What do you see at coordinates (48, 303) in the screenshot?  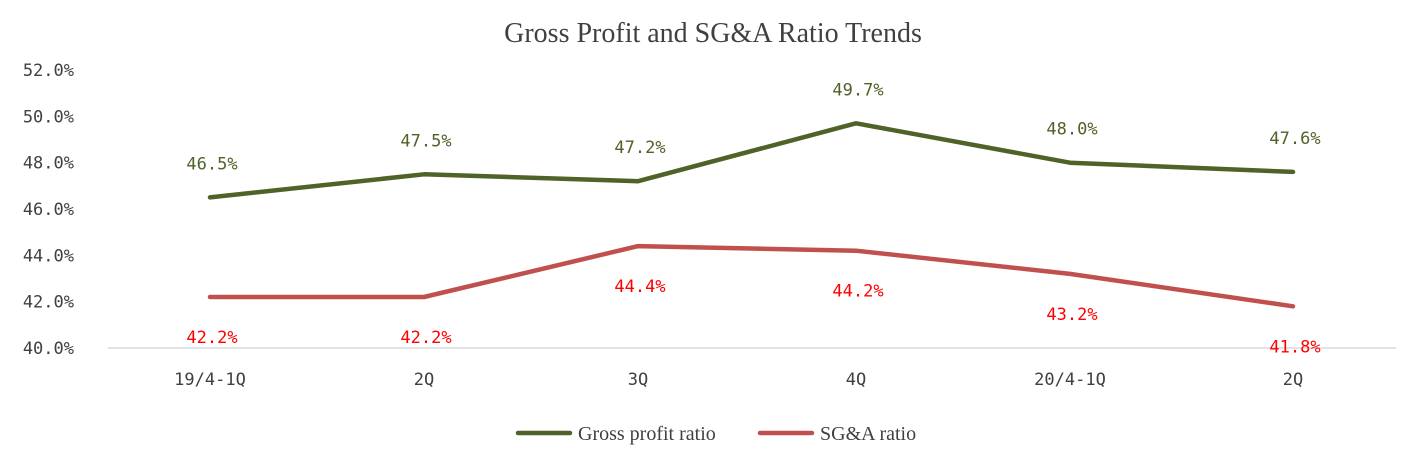 I see `y-tick-label: 42.0%` at bounding box center [48, 303].